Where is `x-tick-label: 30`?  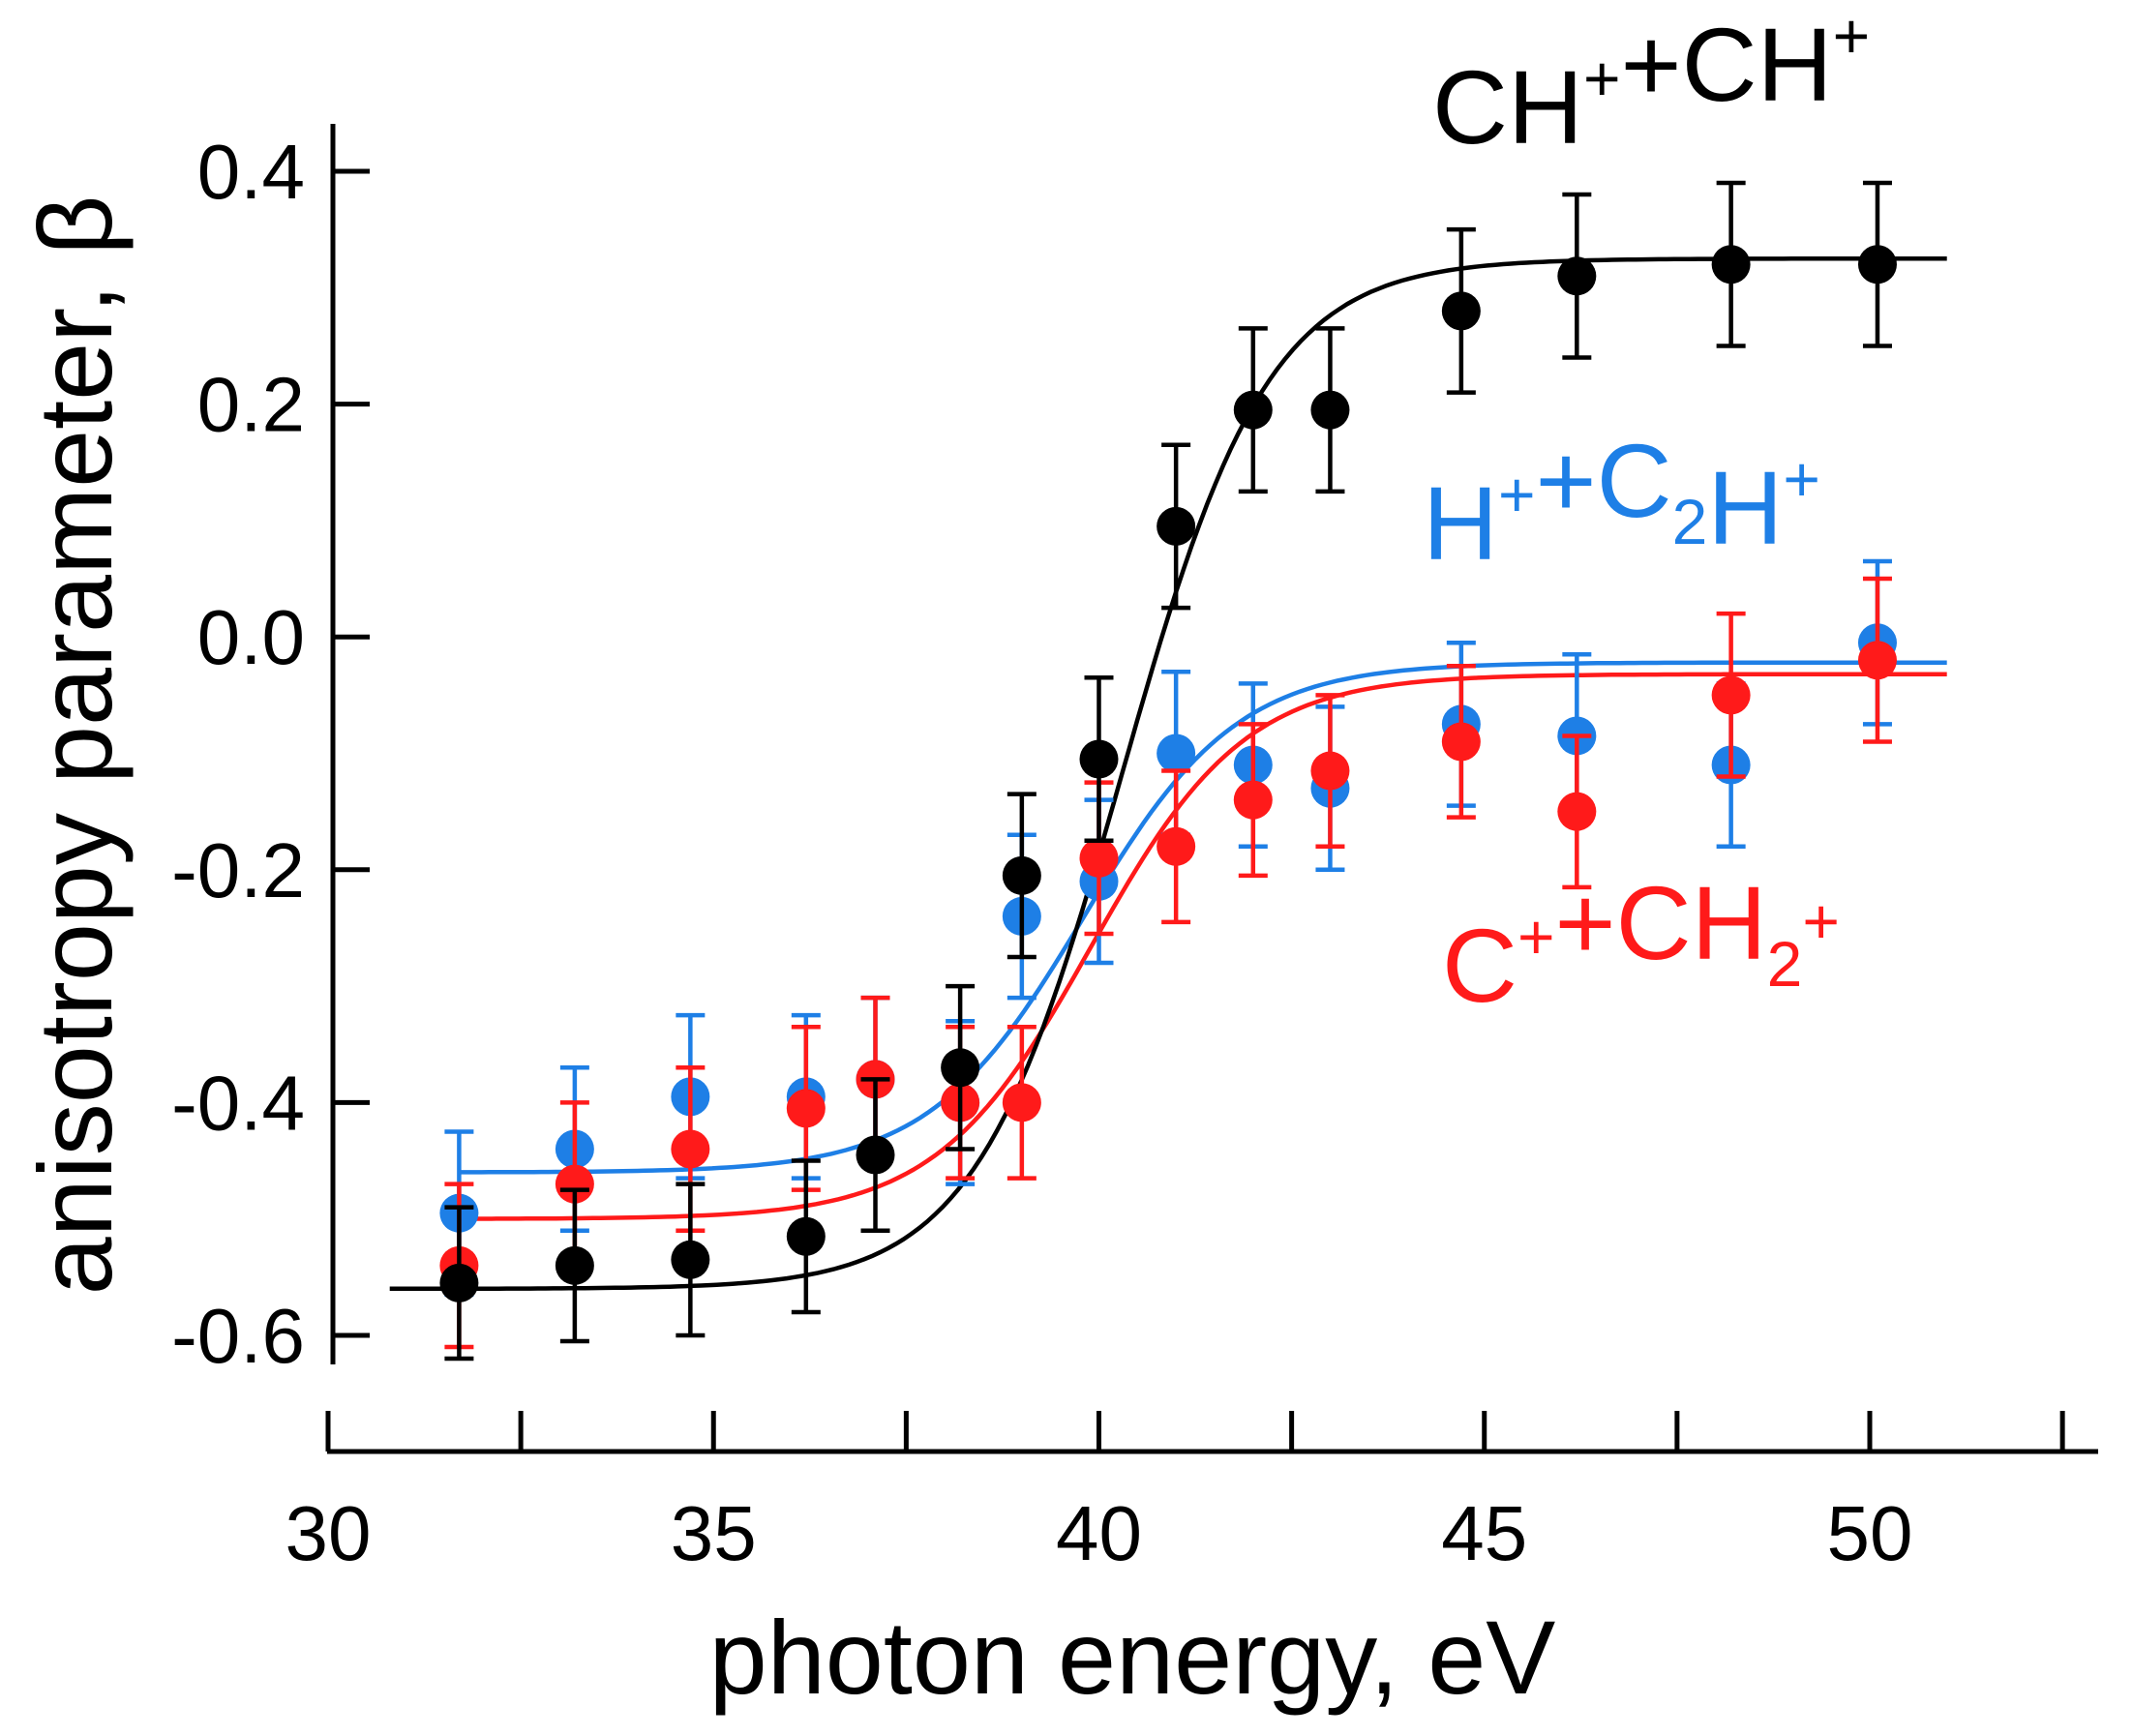 x-tick-label: 30 is located at coordinates (329, 1533).